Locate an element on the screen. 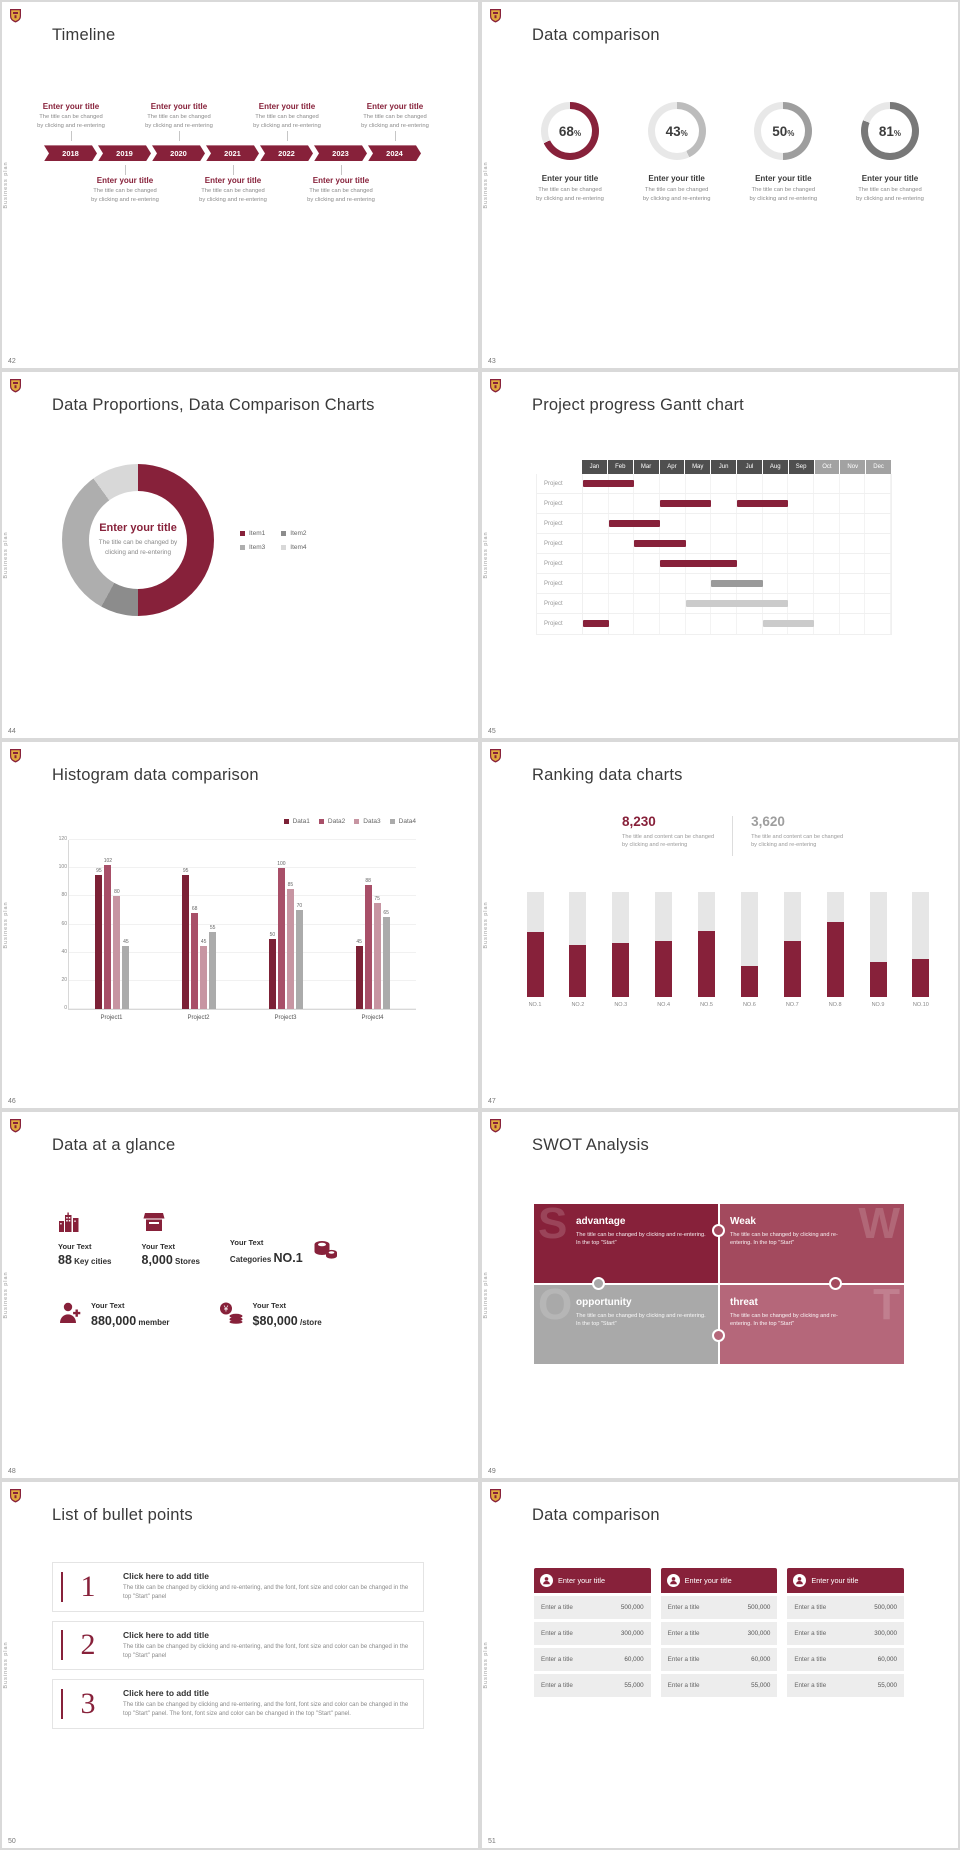 This screenshot has height=1850, width=960. timeline-year: 2018 is located at coordinates (70, 153).